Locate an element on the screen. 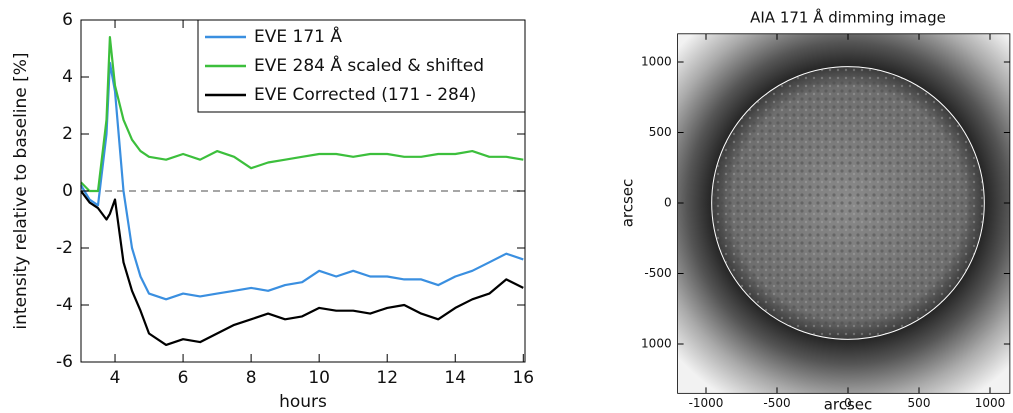 This screenshot has width=1013, height=413. y-tick-label: -4 is located at coordinates (64, 305).